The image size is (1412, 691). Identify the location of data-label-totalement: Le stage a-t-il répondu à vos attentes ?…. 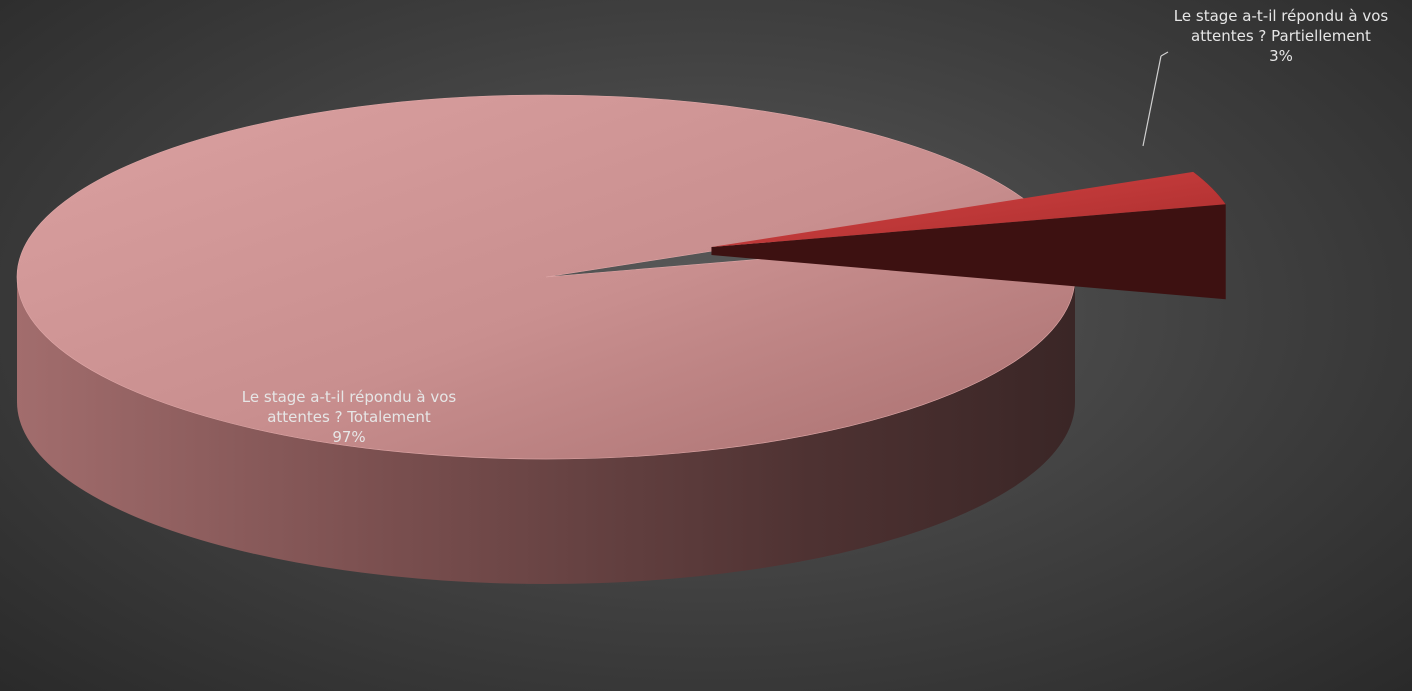
(349, 417).